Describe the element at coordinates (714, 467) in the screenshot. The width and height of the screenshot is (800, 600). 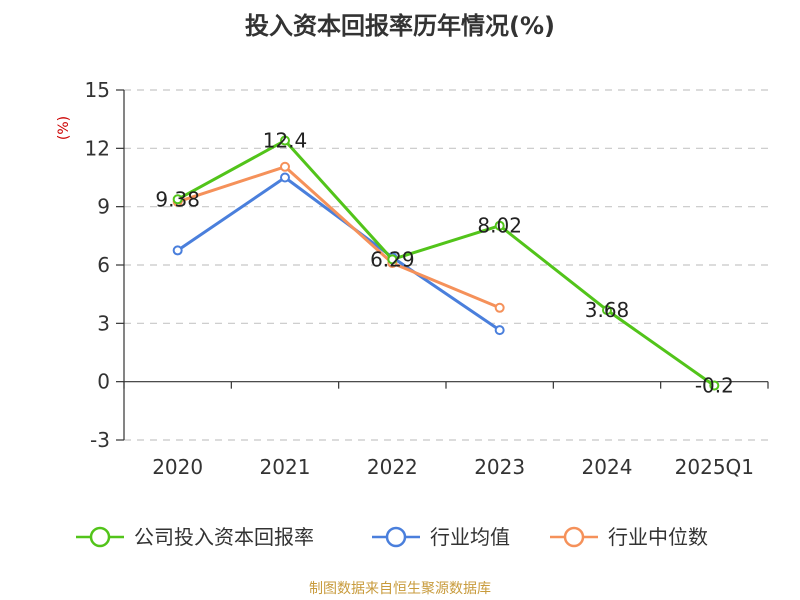
I see `x-tick-label: 2025Q1` at that location.